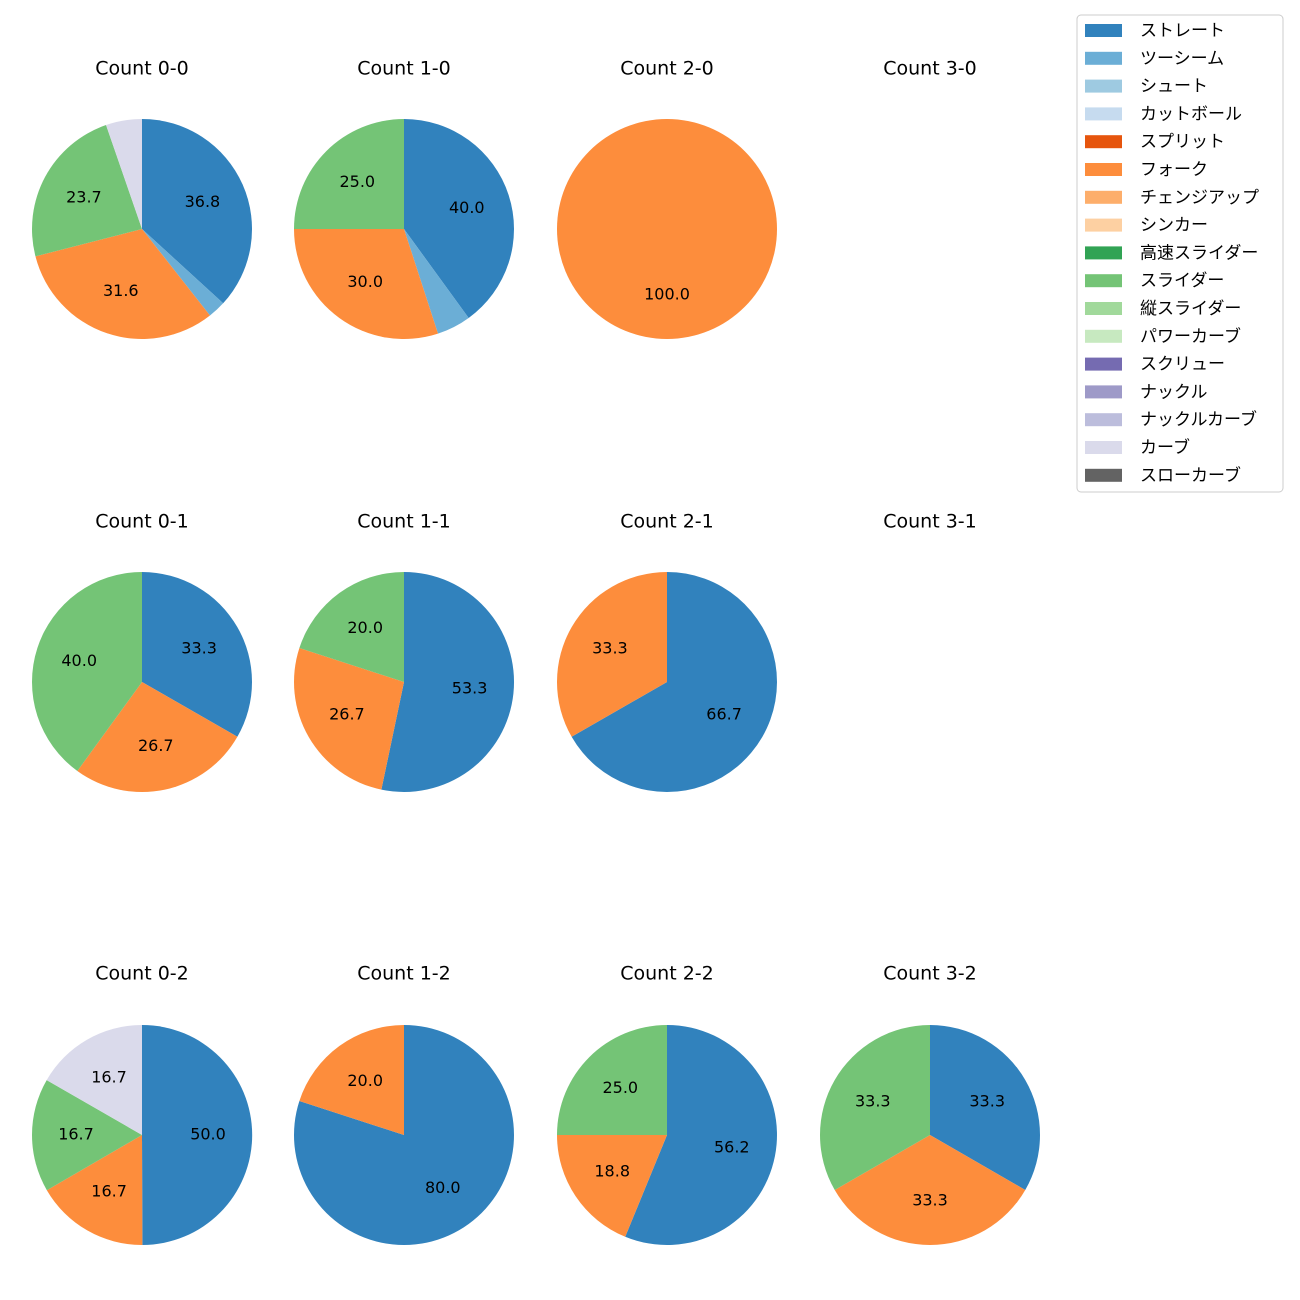 This screenshot has height=1300, width=1300. Describe the element at coordinates (109, 1076) in the screenshot. I see `pie-slice-label: 16.7` at that location.